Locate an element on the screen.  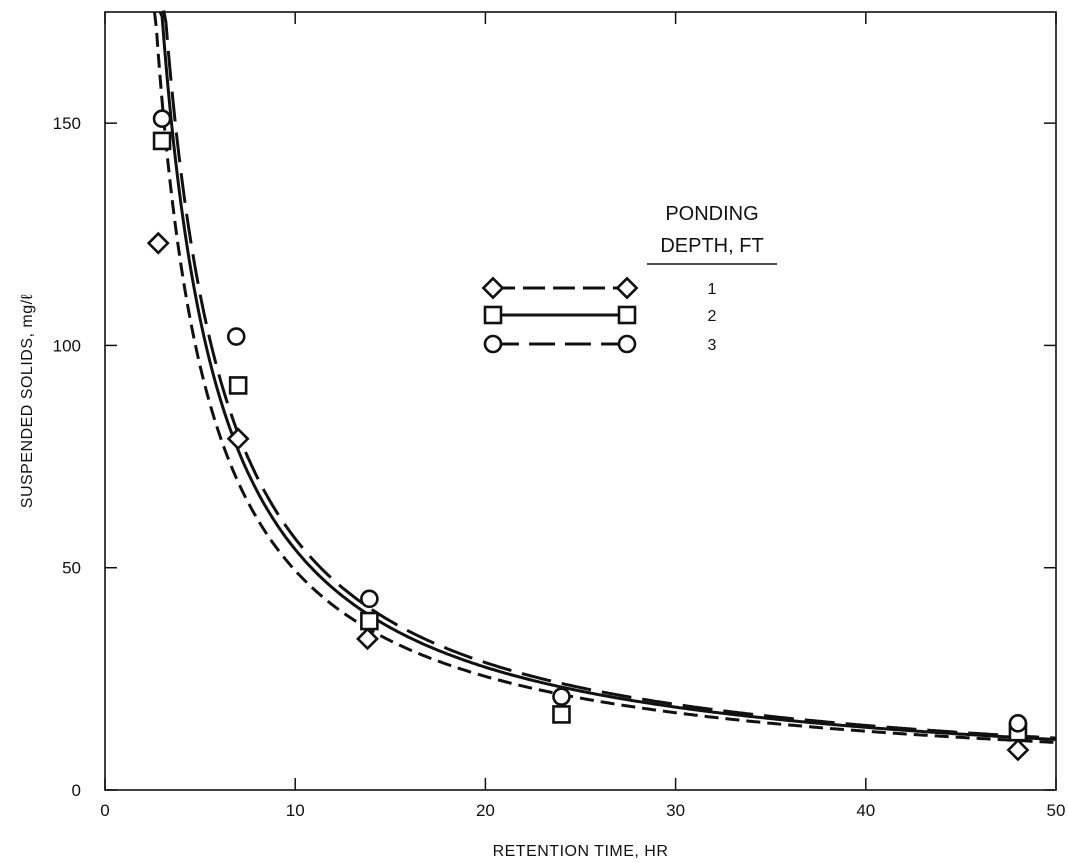
x-tick-label: 20 is located at coordinates (485, 810).